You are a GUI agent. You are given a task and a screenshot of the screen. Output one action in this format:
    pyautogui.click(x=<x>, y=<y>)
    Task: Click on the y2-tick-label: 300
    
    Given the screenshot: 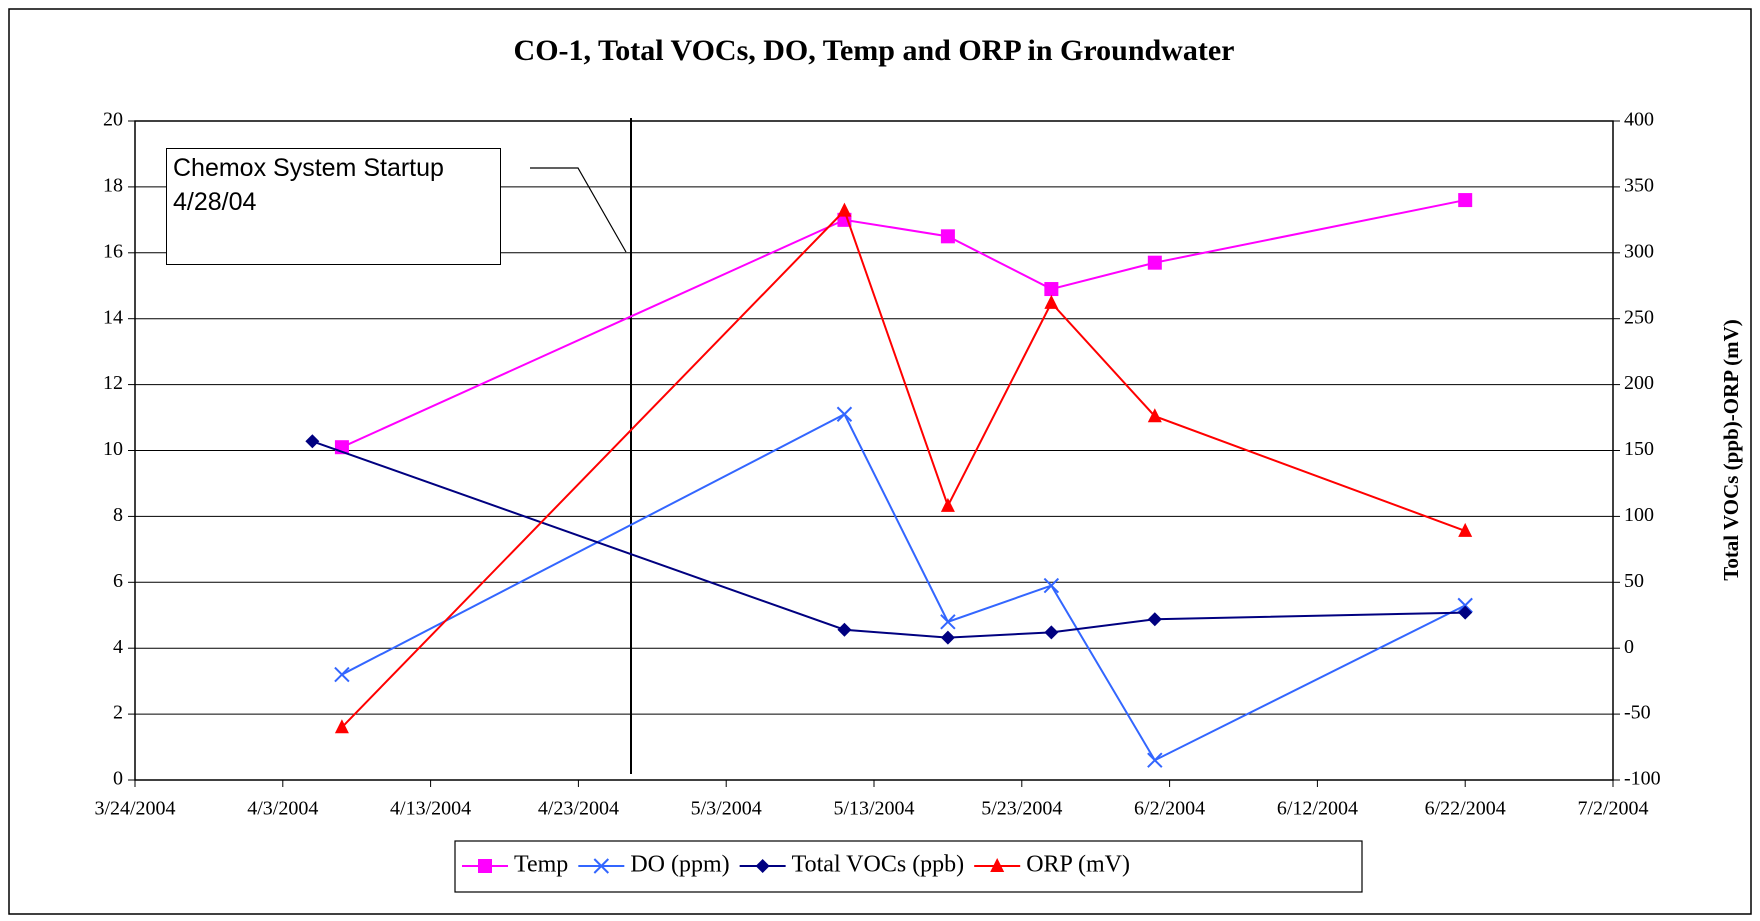 What is the action you would take?
    pyautogui.click(x=1639, y=251)
    